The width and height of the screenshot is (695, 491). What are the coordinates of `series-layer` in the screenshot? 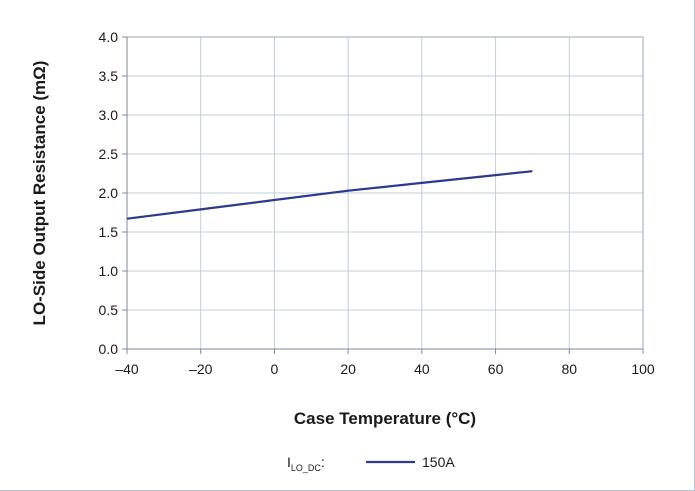 It's located at (329, 195).